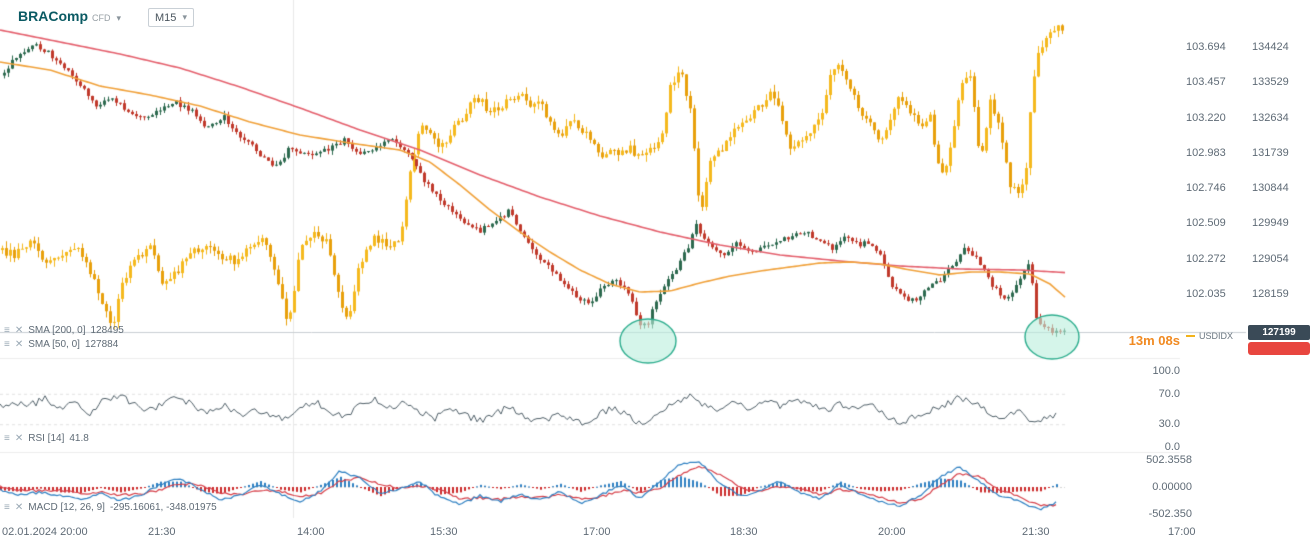 This screenshot has width=1314, height=547. I want to click on price-axis-label-right: 133529, so click(1270, 82).